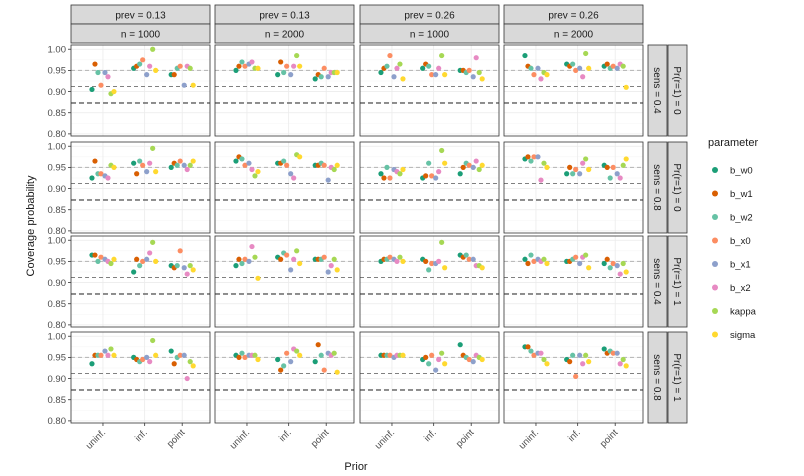 This screenshot has height=476, width=804. I want to click on column-strip-1: prev = 0.13 n = 1000, so click(140, 24).